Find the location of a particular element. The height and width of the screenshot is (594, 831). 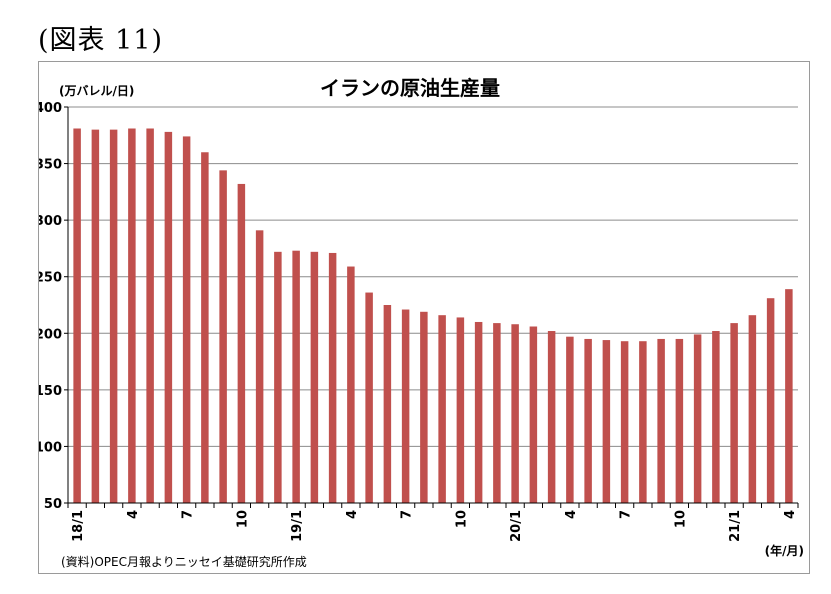

y-tick-label: 350 is located at coordinates (50, 165).